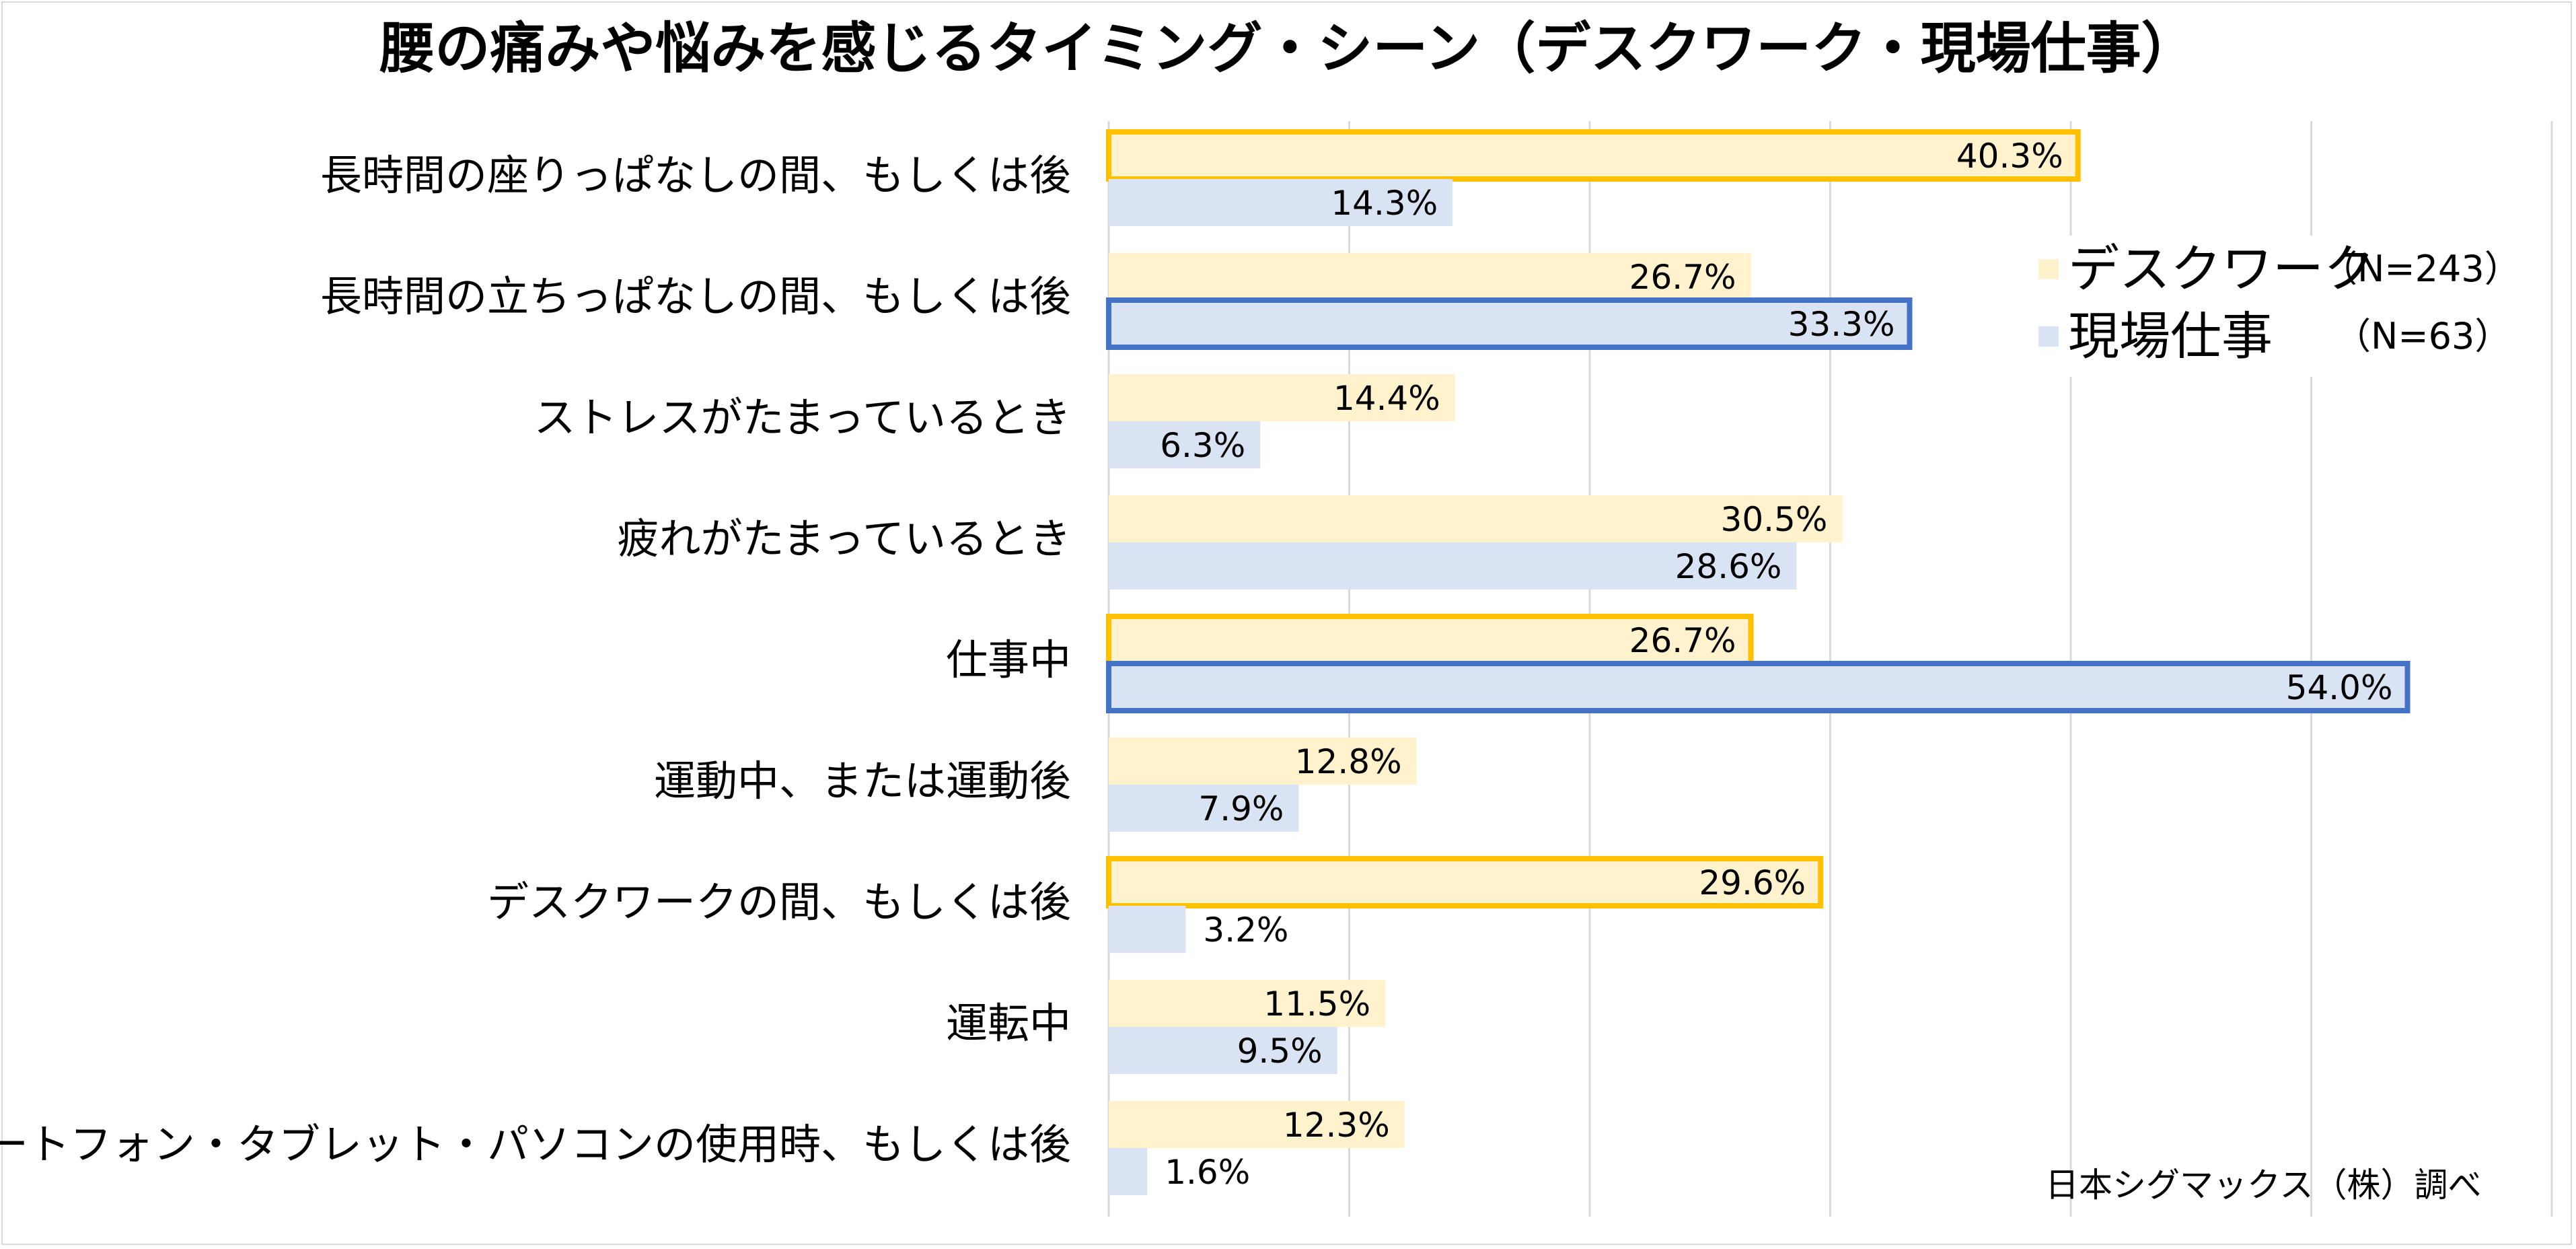  What do you see at coordinates (695, 296) in the screenshot?
I see `category-label: 長時間の立ちっぱなしの間、もしくは後` at bounding box center [695, 296].